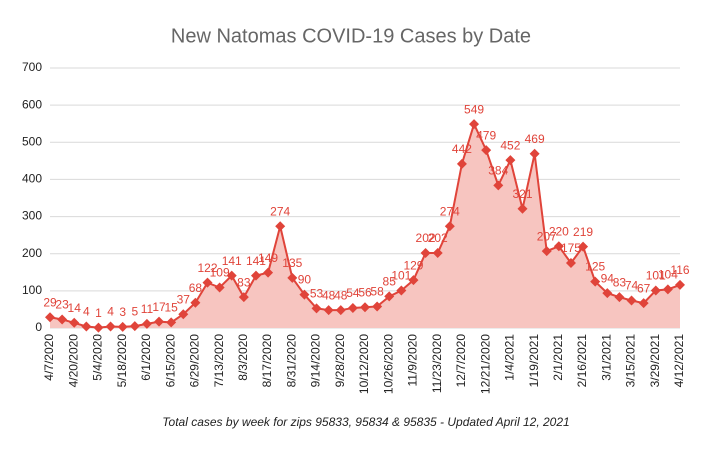 This screenshot has width=702, height=454. I want to click on data-label: 116, so click(679, 270).